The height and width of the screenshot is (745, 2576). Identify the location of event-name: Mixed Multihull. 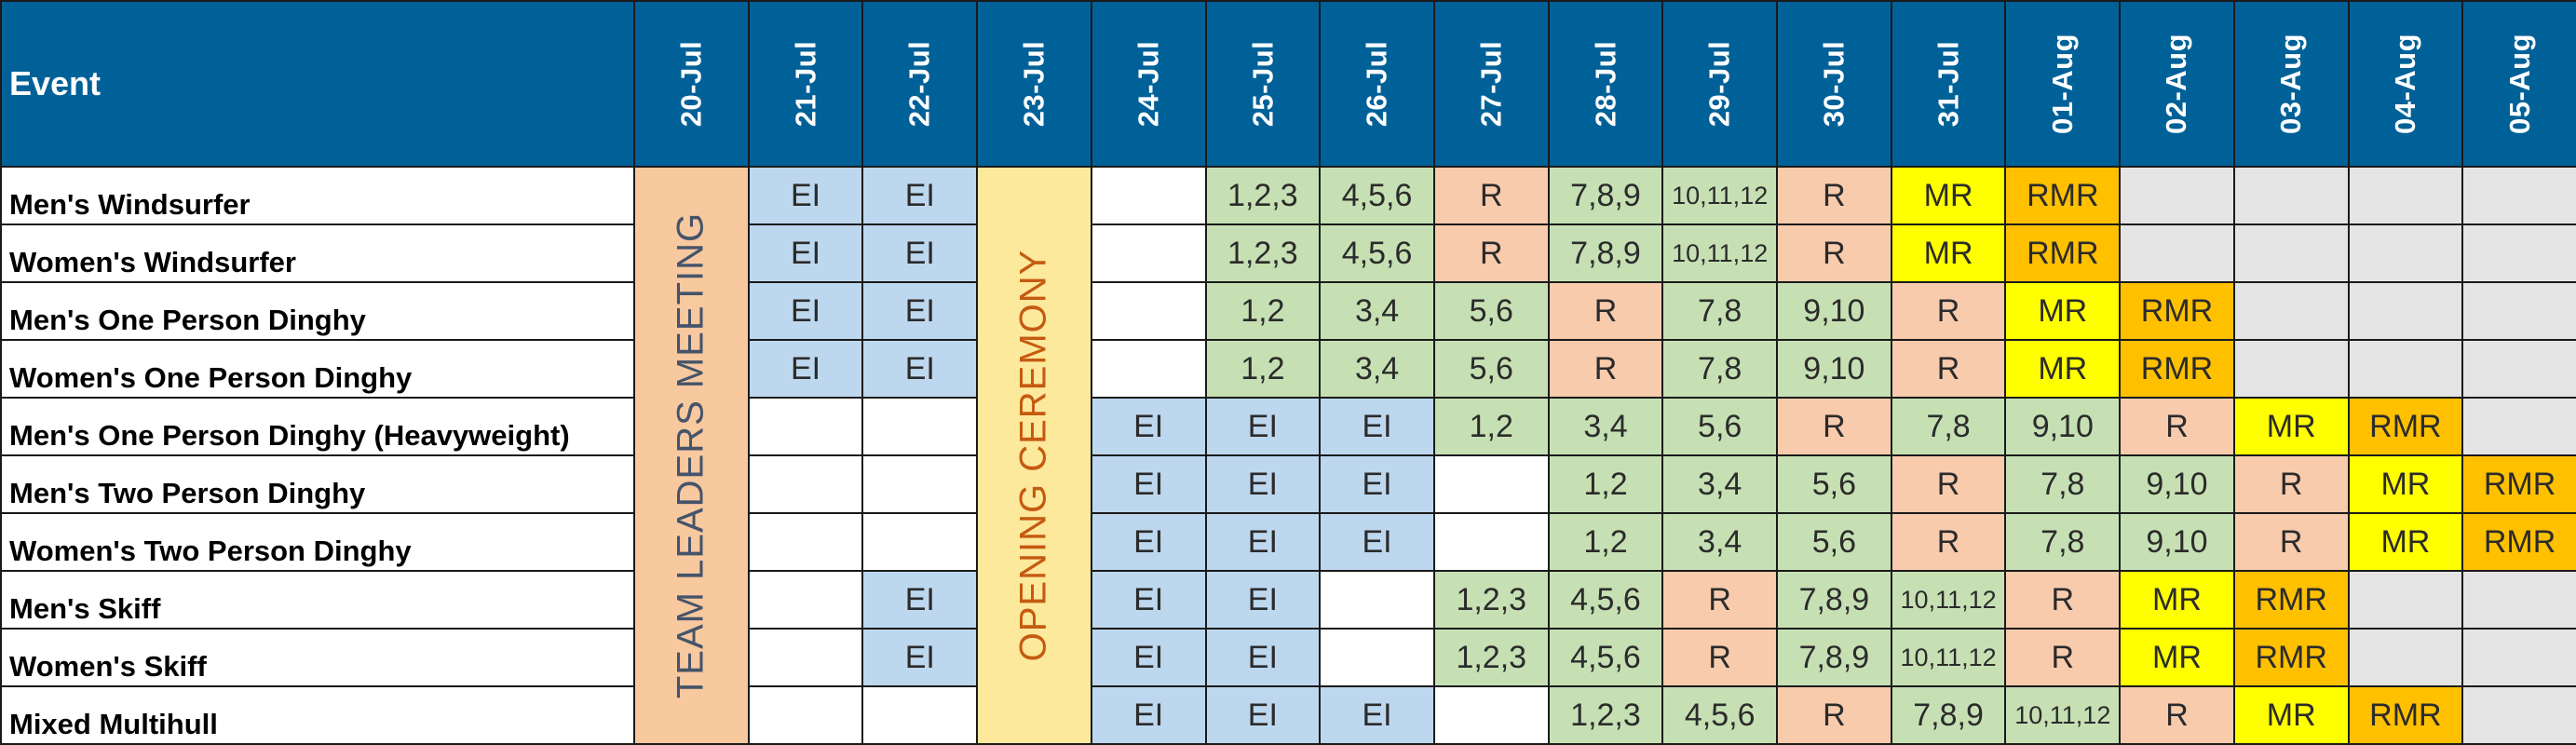
(317, 715).